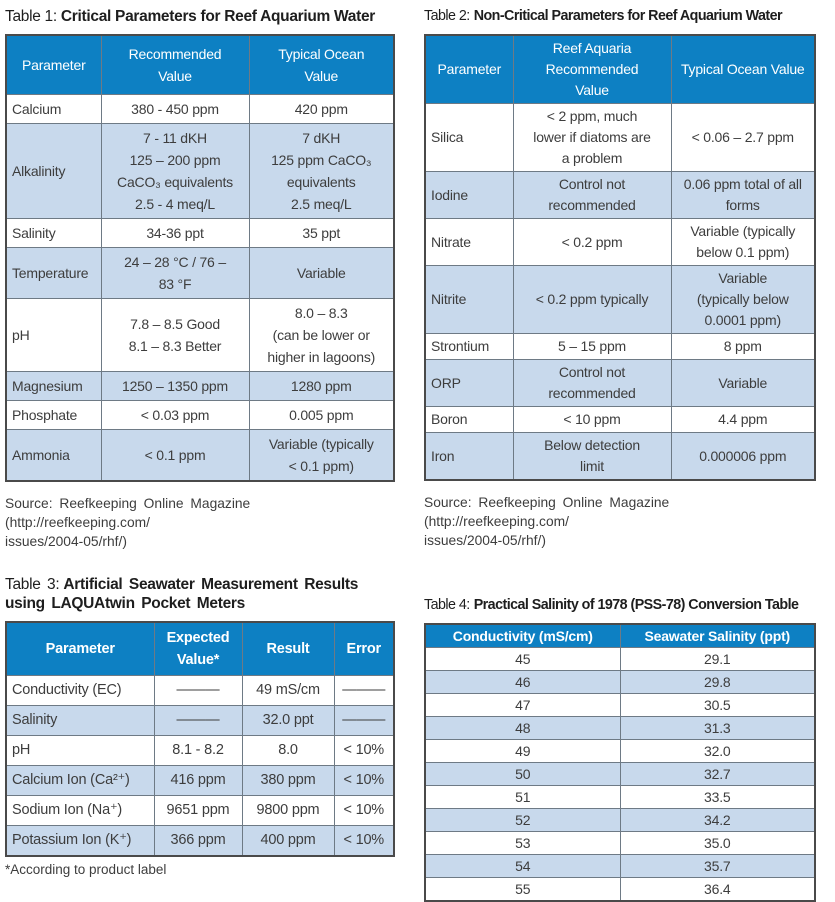 The image size is (835, 902). Describe the element at coordinates (288, 690) in the screenshot. I see `result-cell: 49 mS/cm` at that location.